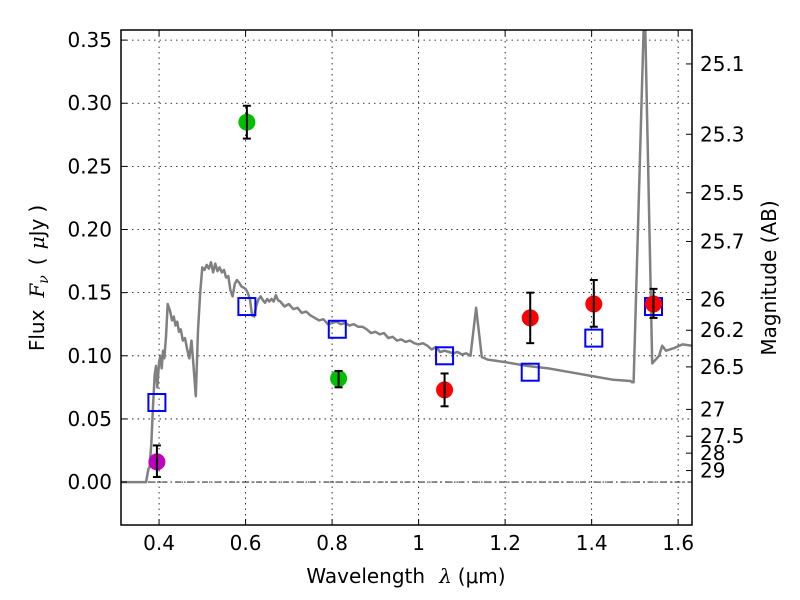  I want to click on right-tick-label: 26.5, so click(722, 367).